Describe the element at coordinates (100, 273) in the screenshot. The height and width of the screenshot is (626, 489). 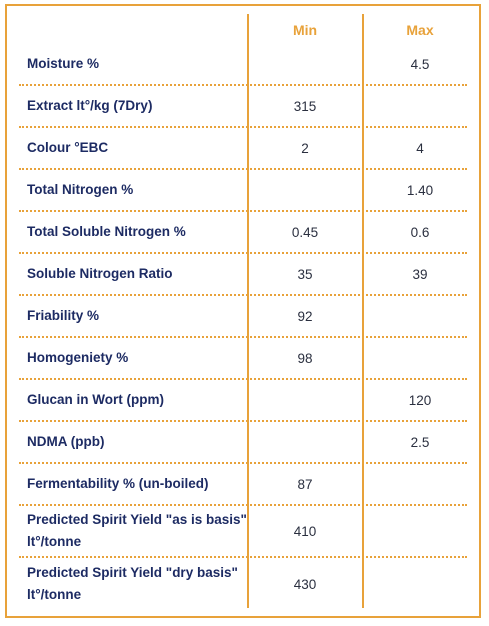
I see `row-label: Soluble Nitrogen Ratio` at that location.